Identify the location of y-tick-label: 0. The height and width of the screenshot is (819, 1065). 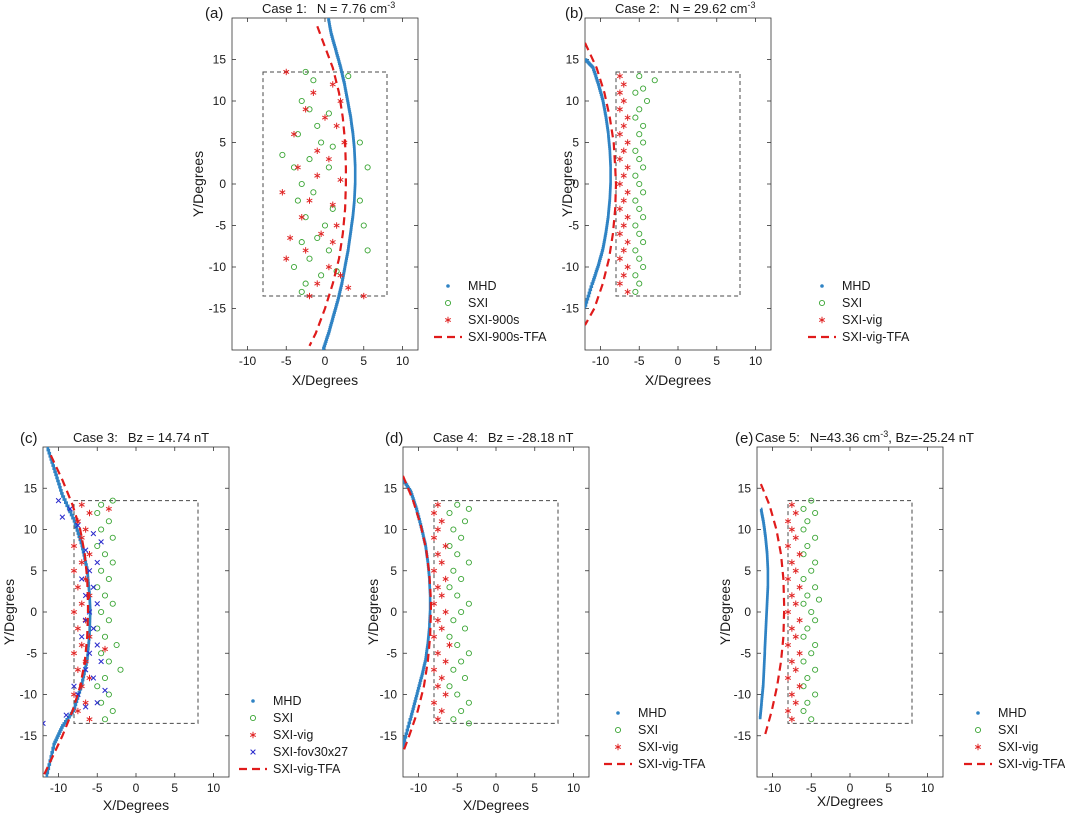
(575, 184).